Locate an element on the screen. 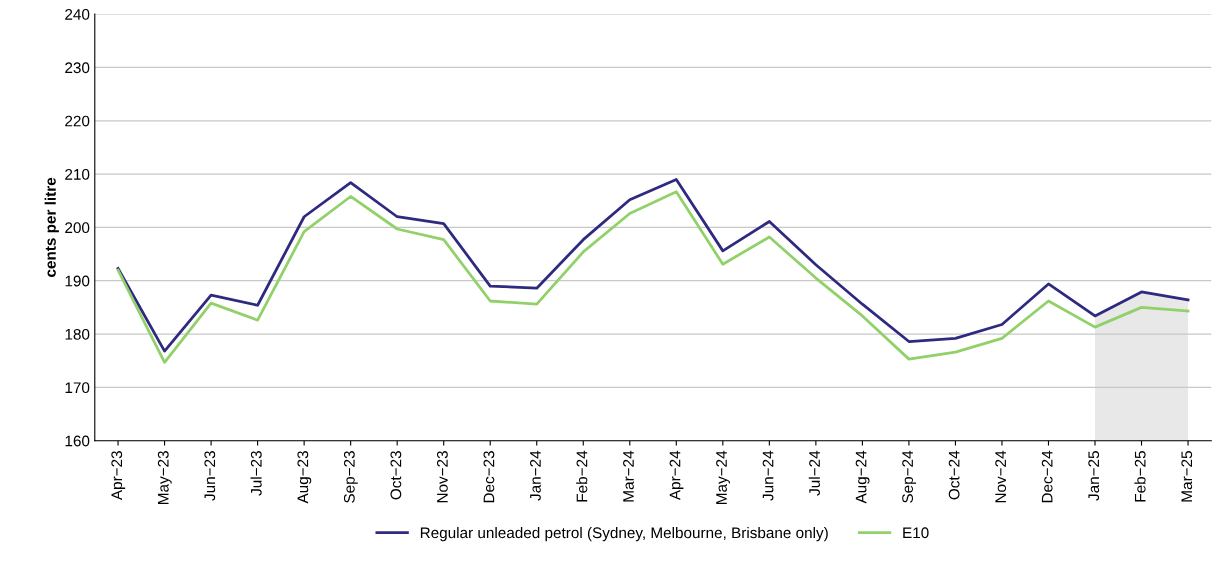  x-tick-label: May−24 is located at coordinates (723, 477).